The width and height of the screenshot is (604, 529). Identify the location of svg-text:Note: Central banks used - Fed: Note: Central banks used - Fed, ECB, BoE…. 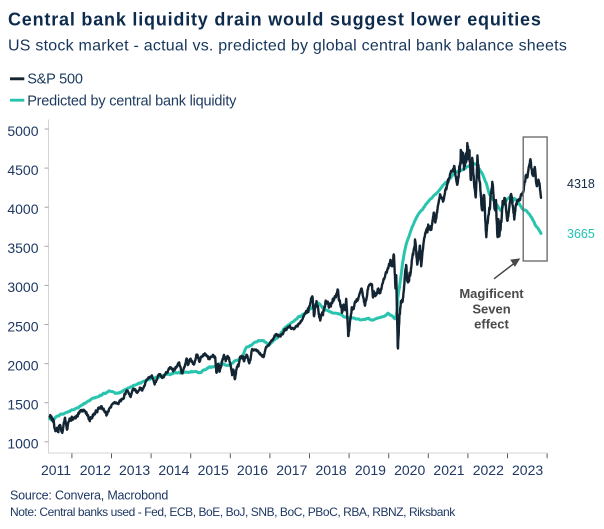
(233, 512).